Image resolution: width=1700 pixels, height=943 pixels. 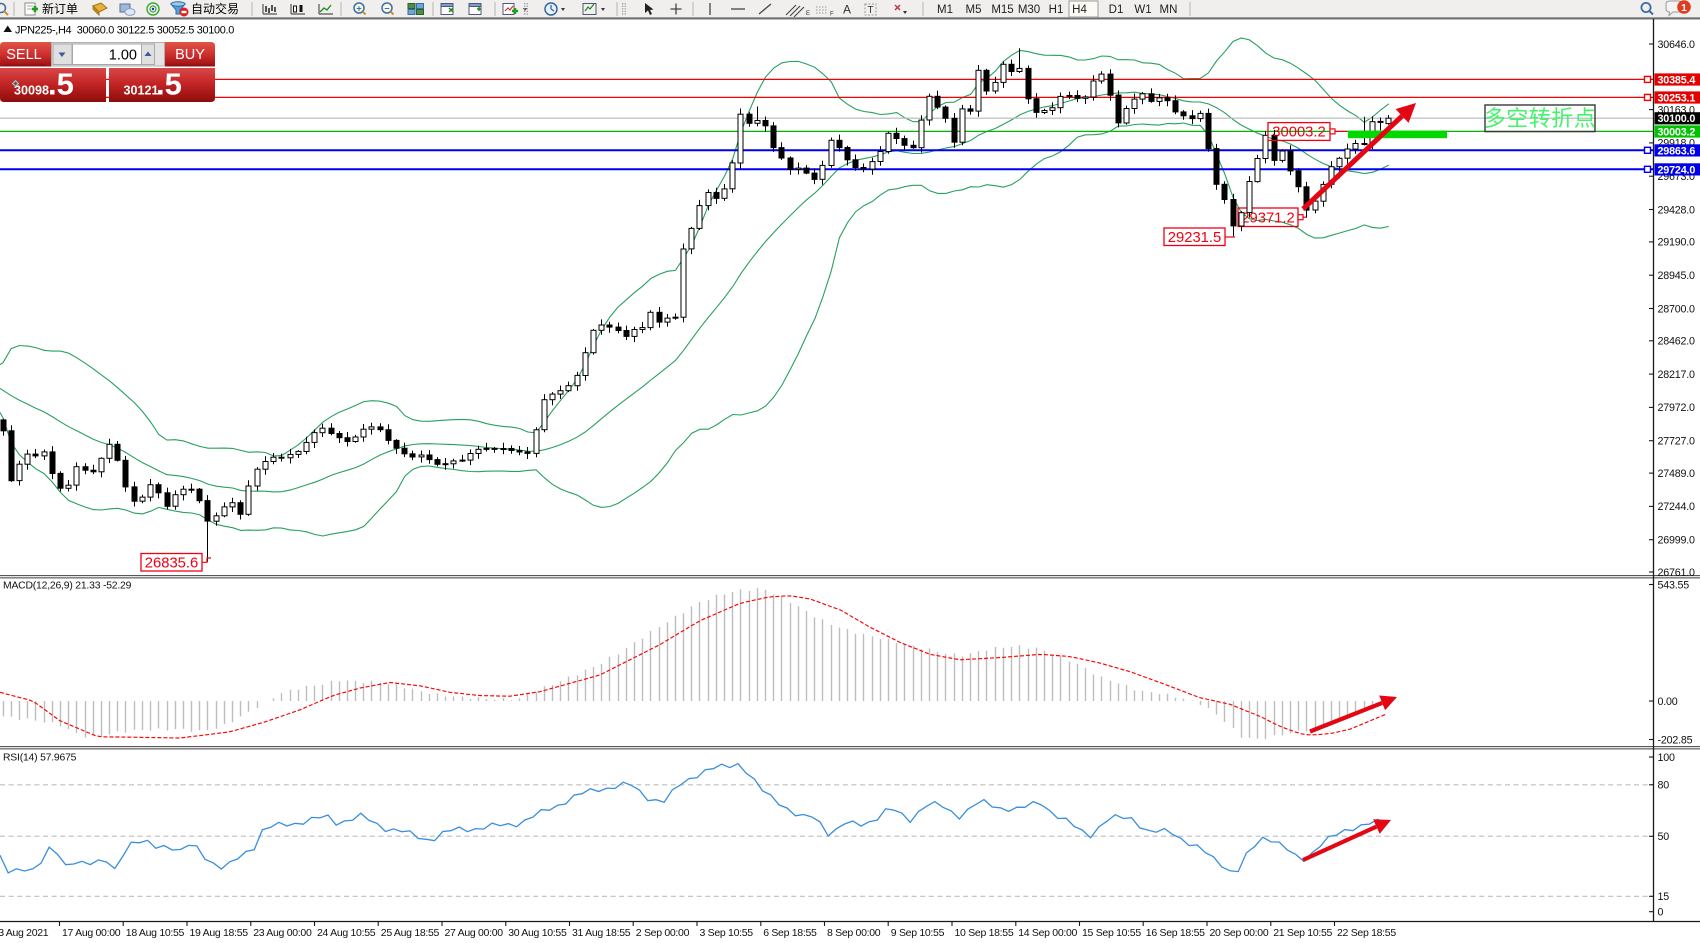 I want to click on svg-text: F, so click(x=832, y=15).